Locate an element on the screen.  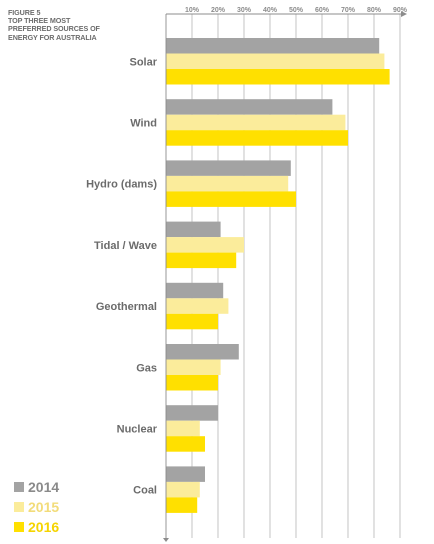
x-tick-label-90: 90% is located at coordinates (400, 10).